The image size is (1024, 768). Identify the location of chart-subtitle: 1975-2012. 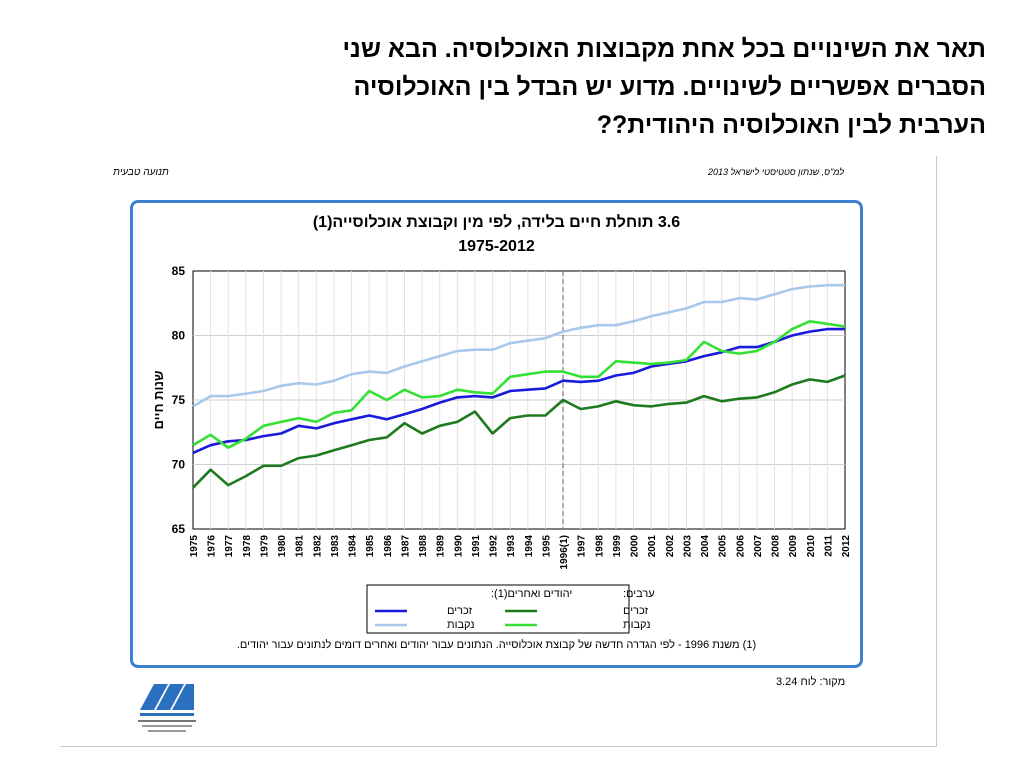
(496, 246).